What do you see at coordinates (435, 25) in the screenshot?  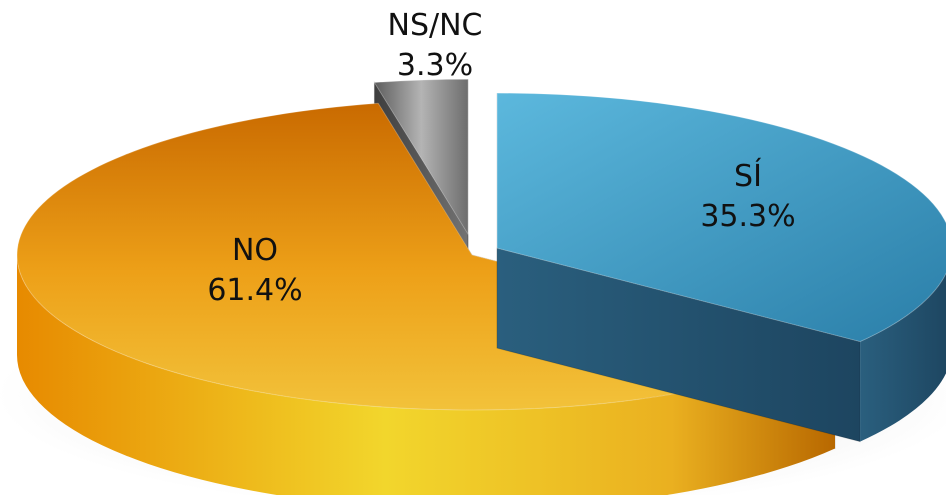 I see `slice-nsnc-label: NS/NC` at bounding box center [435, 25].